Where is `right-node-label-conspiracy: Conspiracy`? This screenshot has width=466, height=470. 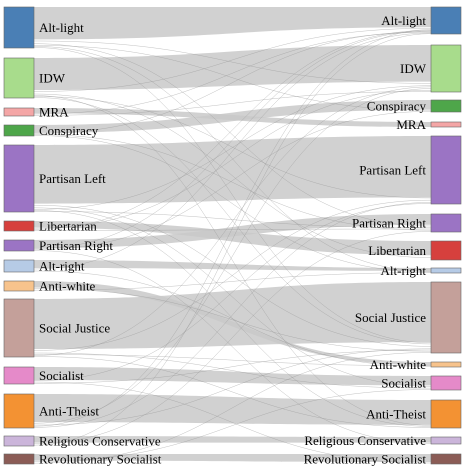 right-node-label-conspiracy: Conspiracy is located at coordinates (397, 106).